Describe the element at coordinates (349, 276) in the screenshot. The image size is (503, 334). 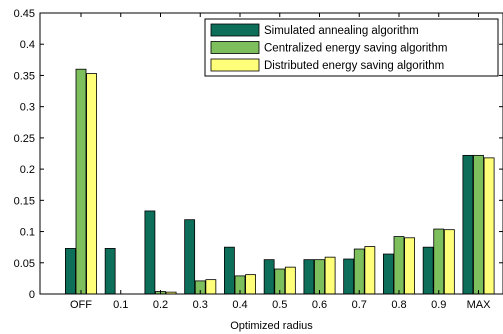
I see `bar-series-1-0.7` at that location.